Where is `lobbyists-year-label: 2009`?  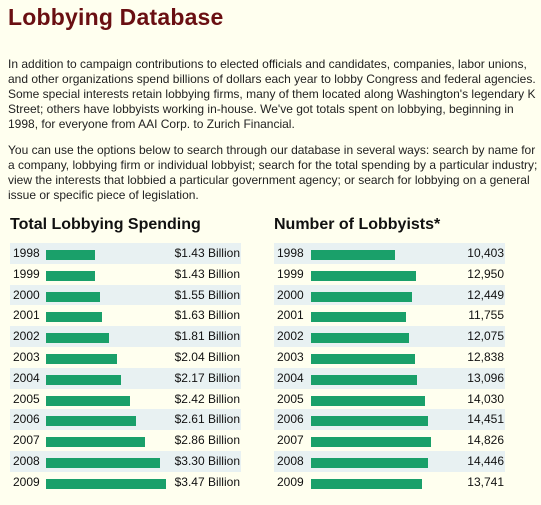 lobbyists-year-label: 2009 is located at coordinates (290, 481).